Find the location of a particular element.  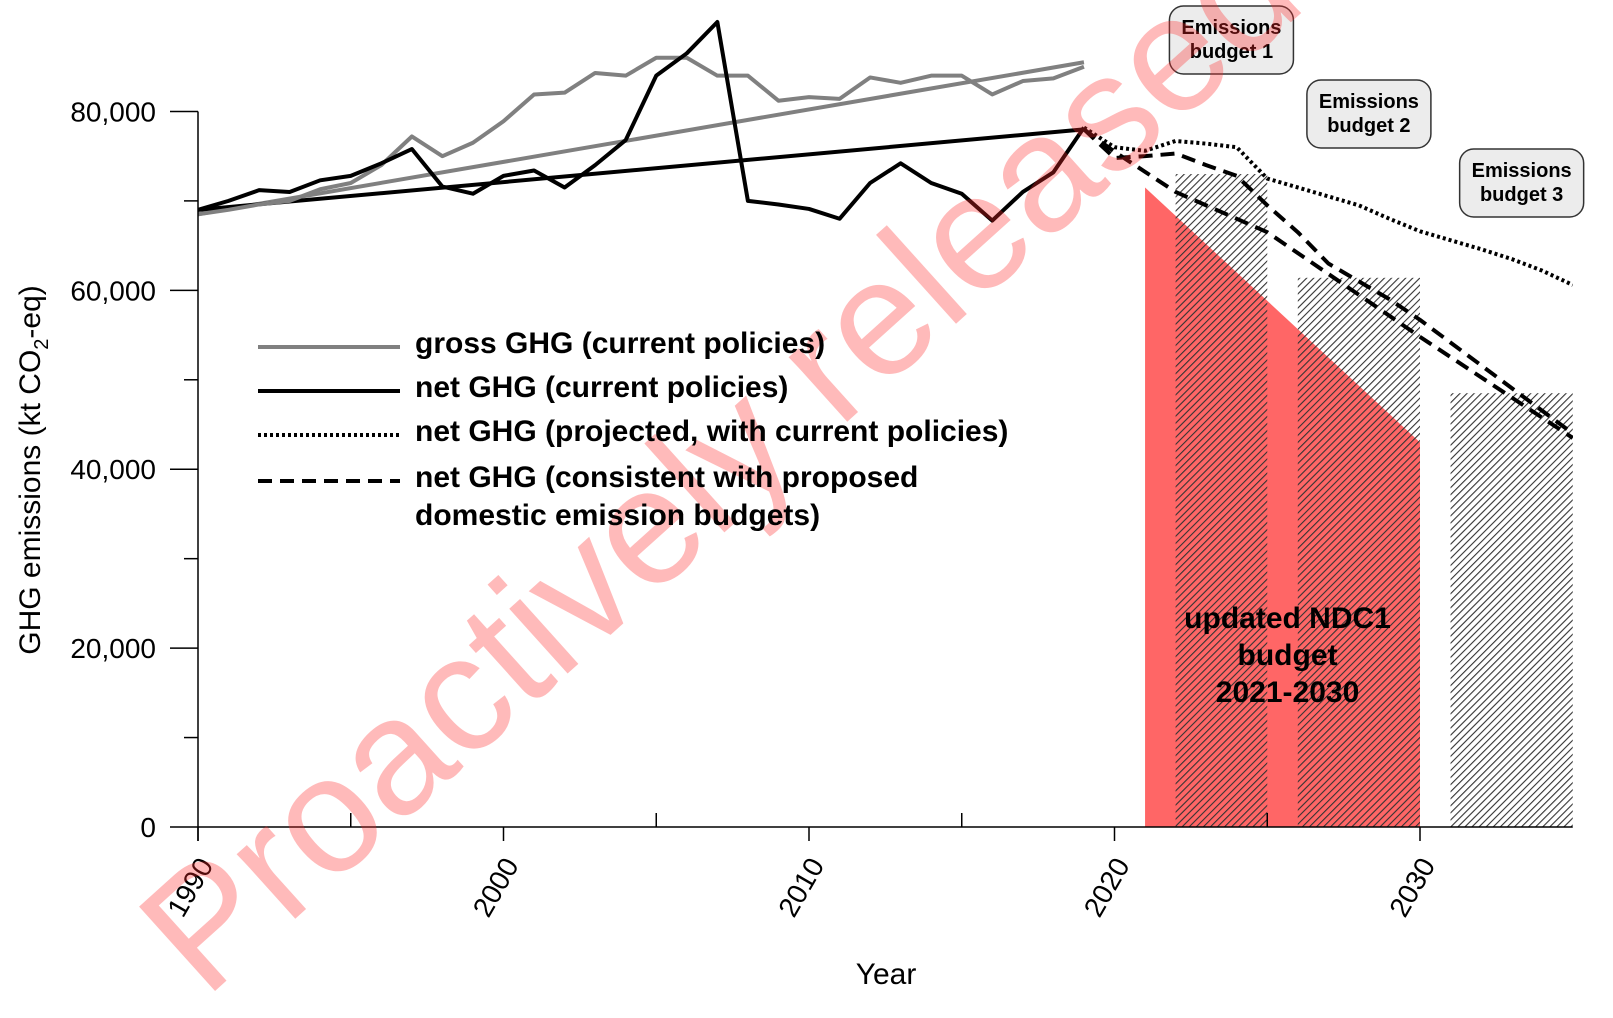

legend-label: net GHG (current policies) is located at coordinates (602, 387).